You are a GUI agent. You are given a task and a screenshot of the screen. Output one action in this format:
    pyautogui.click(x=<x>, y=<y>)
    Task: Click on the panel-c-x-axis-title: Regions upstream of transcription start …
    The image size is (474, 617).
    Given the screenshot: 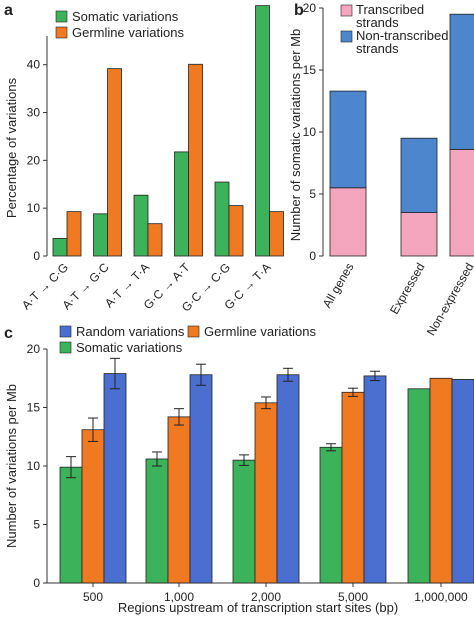 What is the action you would take?
    pyautogui.click(x=258, y=607)
    